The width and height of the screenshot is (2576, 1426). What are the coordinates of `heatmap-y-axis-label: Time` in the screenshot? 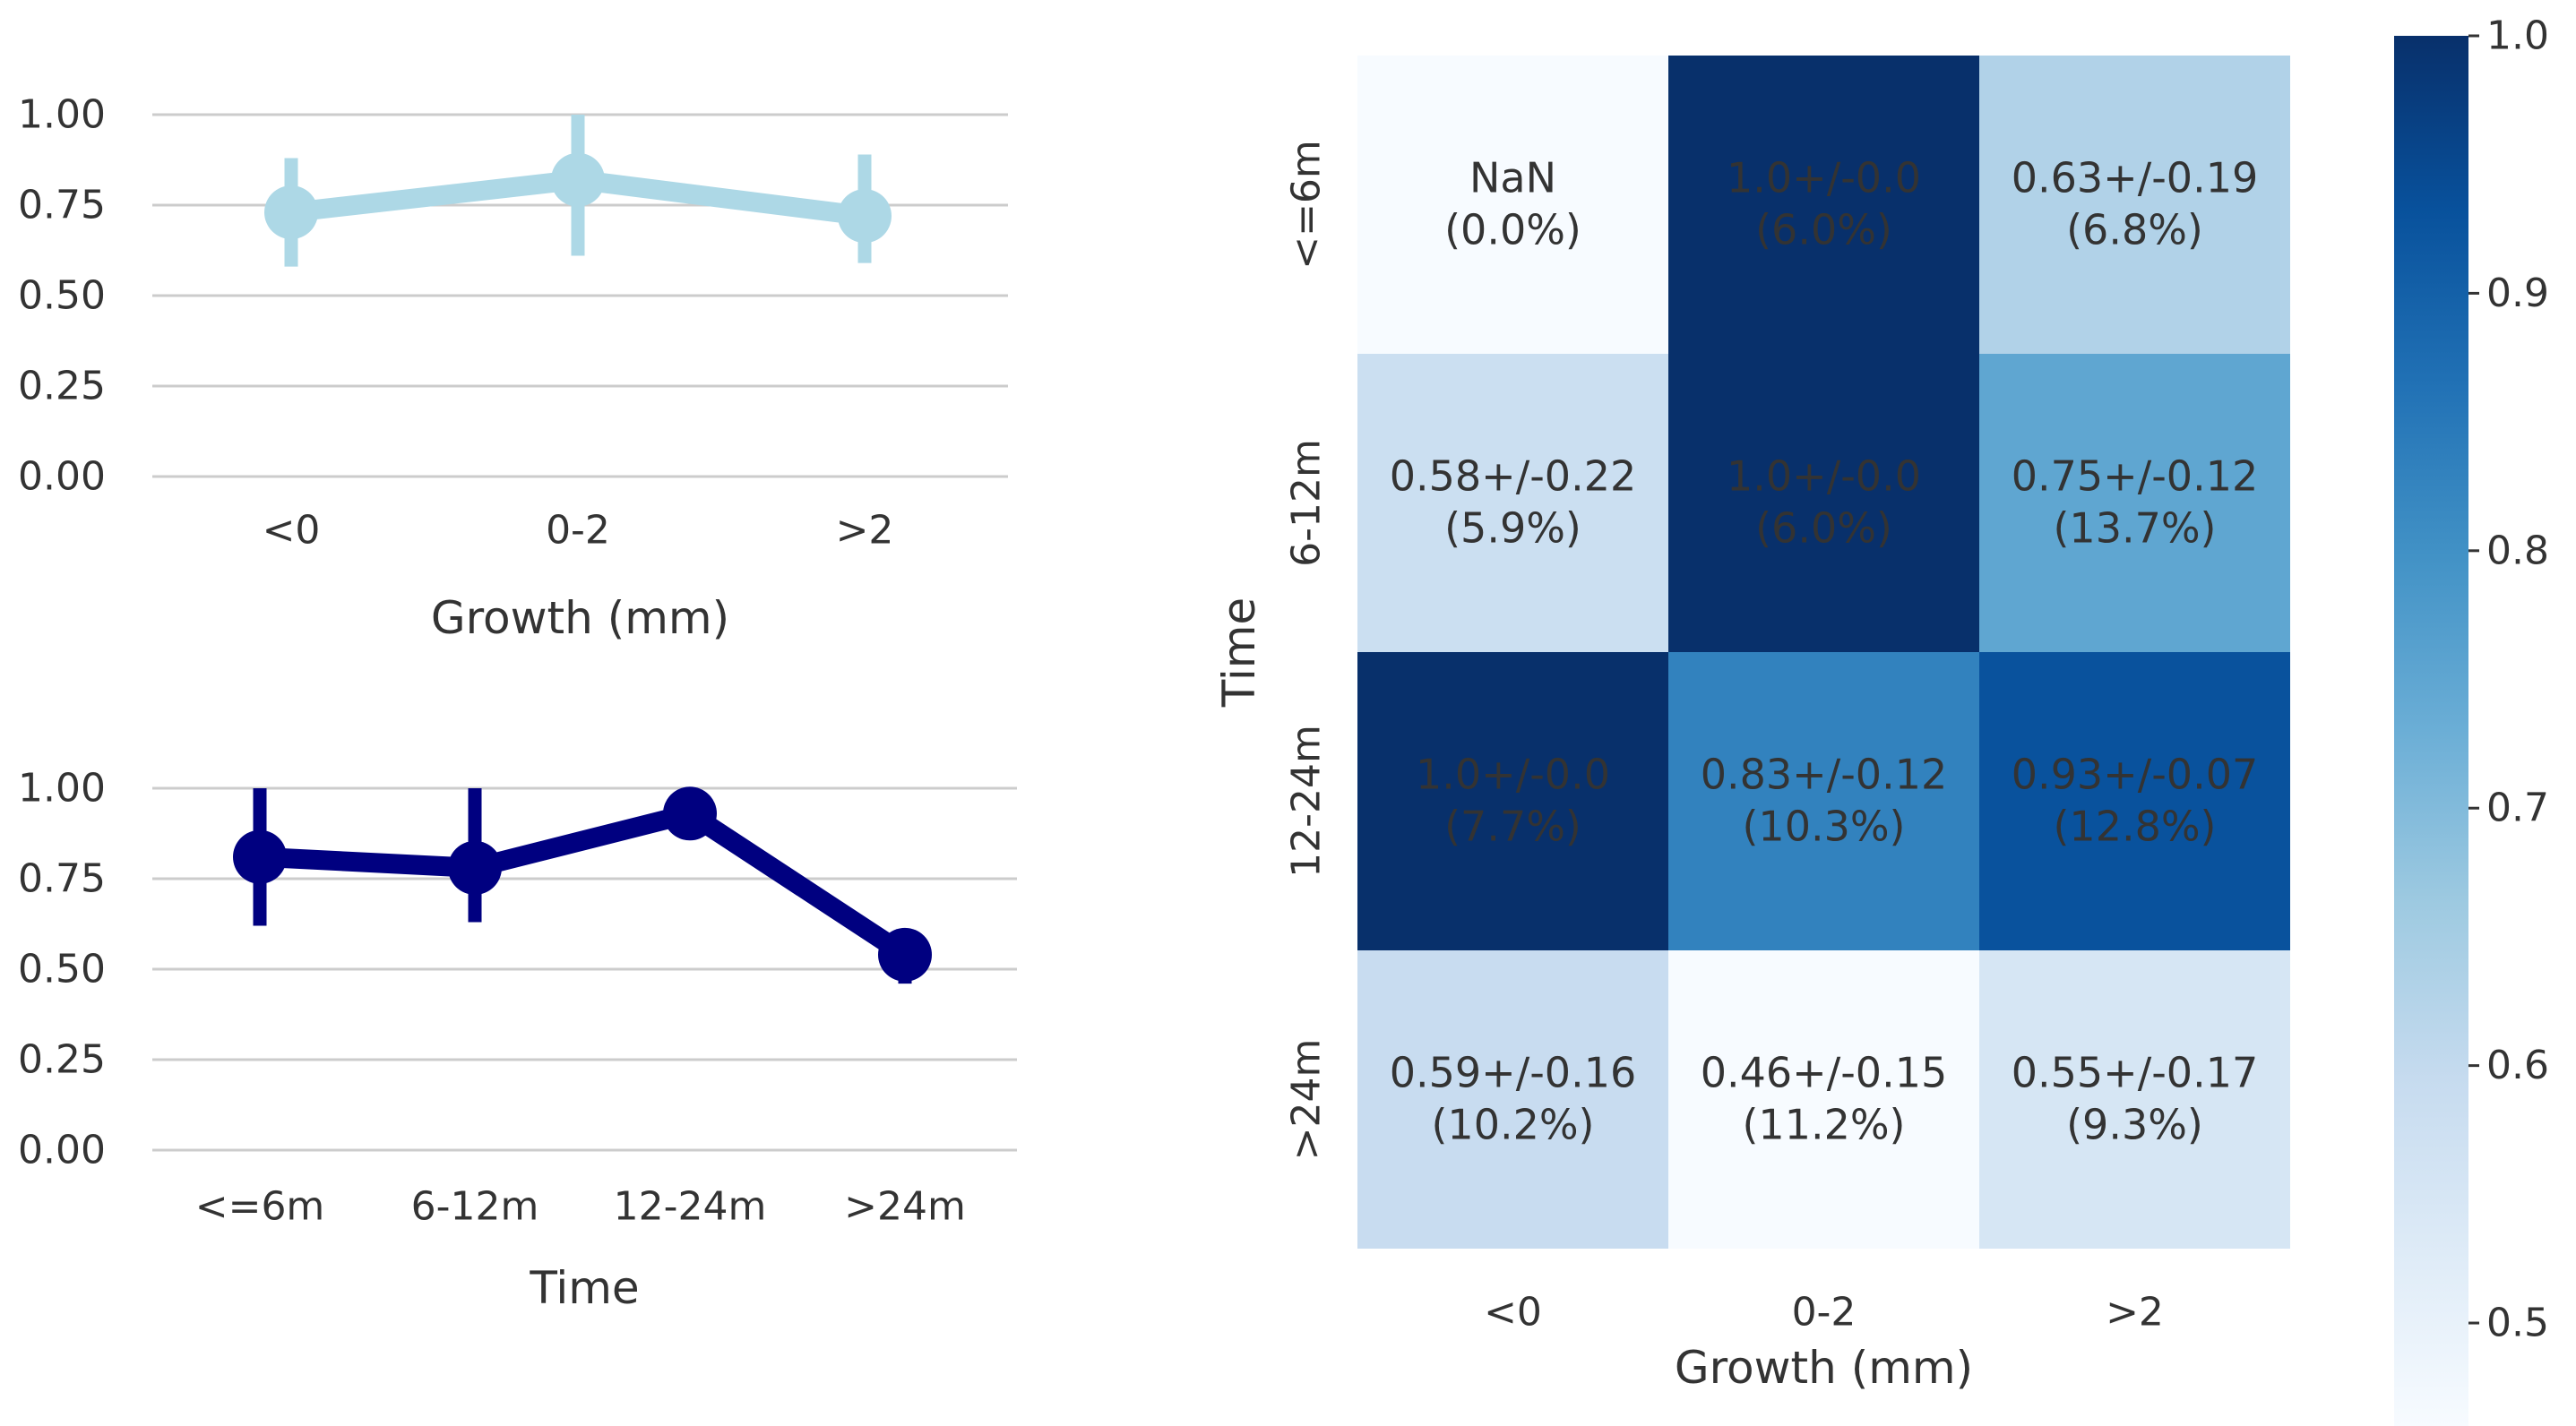 It's located at (1239, 652).